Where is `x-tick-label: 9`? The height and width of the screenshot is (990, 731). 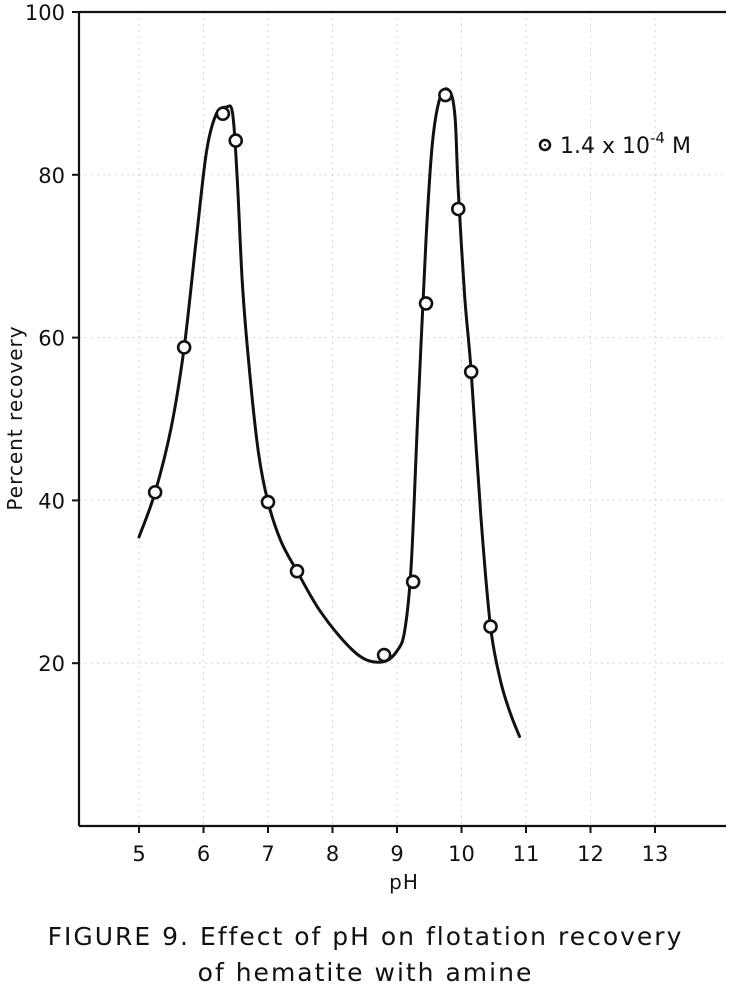 x-tick-label: 9 is located at coordinates (396, 854).